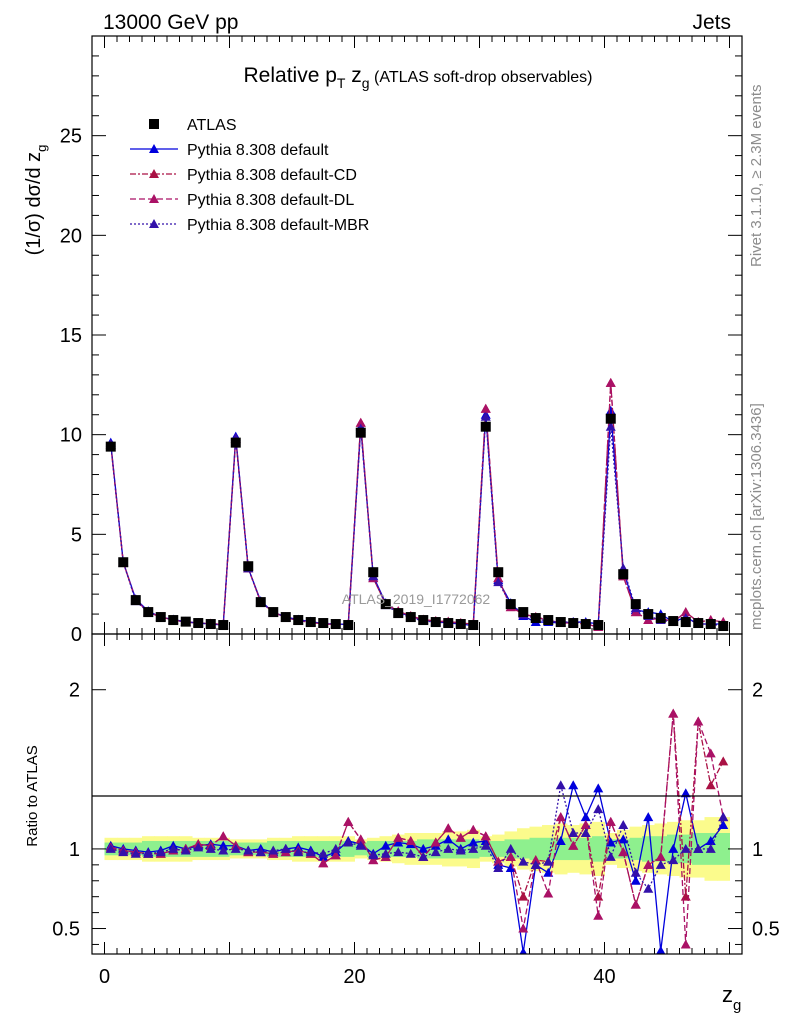 This screenshot has height=1024, width=786. Describe the element at coordinates (290, 75) in the screenshot. I see `plot-title-main: Relative p` at that location.